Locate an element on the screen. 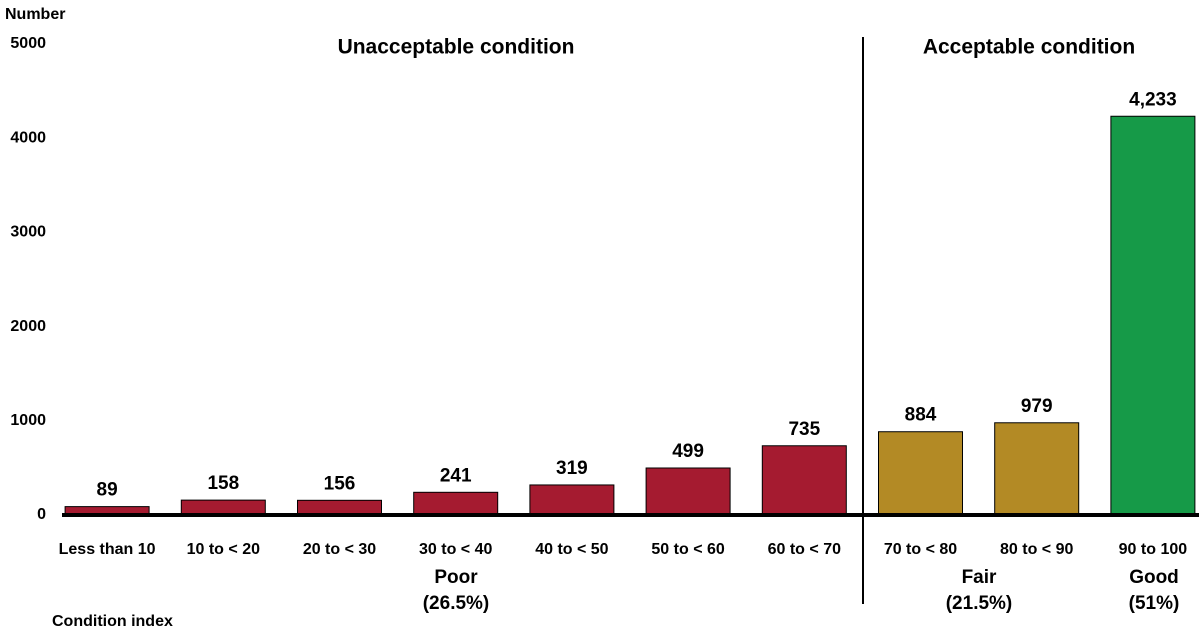 This screenshot has width=1199, height=635. x-tick-label: 50 to < 60 is located at coordinates (687, 549).